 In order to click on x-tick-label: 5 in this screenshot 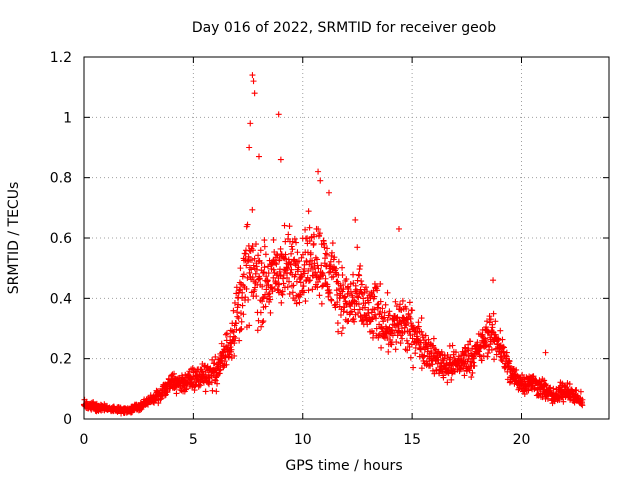, I will do `click(193, 440)`.